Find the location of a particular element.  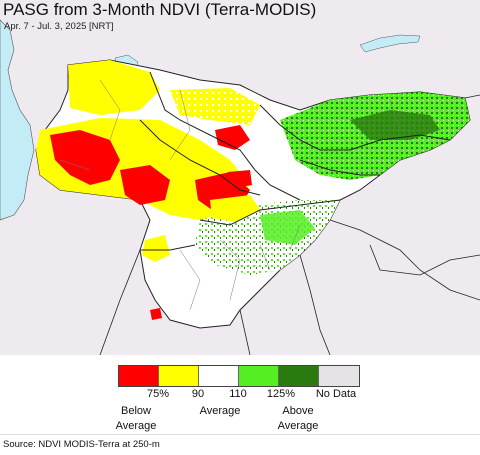

map-title: PASG from 3-Month NDVI (Terra-MODIS) is located at coordinates (160, 9).